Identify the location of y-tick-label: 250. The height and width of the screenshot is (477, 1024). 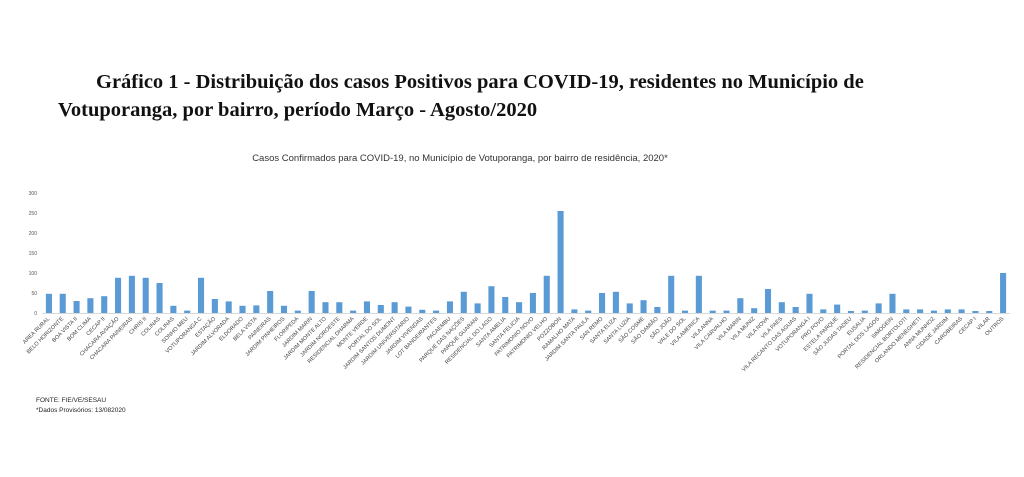
(33, 214).